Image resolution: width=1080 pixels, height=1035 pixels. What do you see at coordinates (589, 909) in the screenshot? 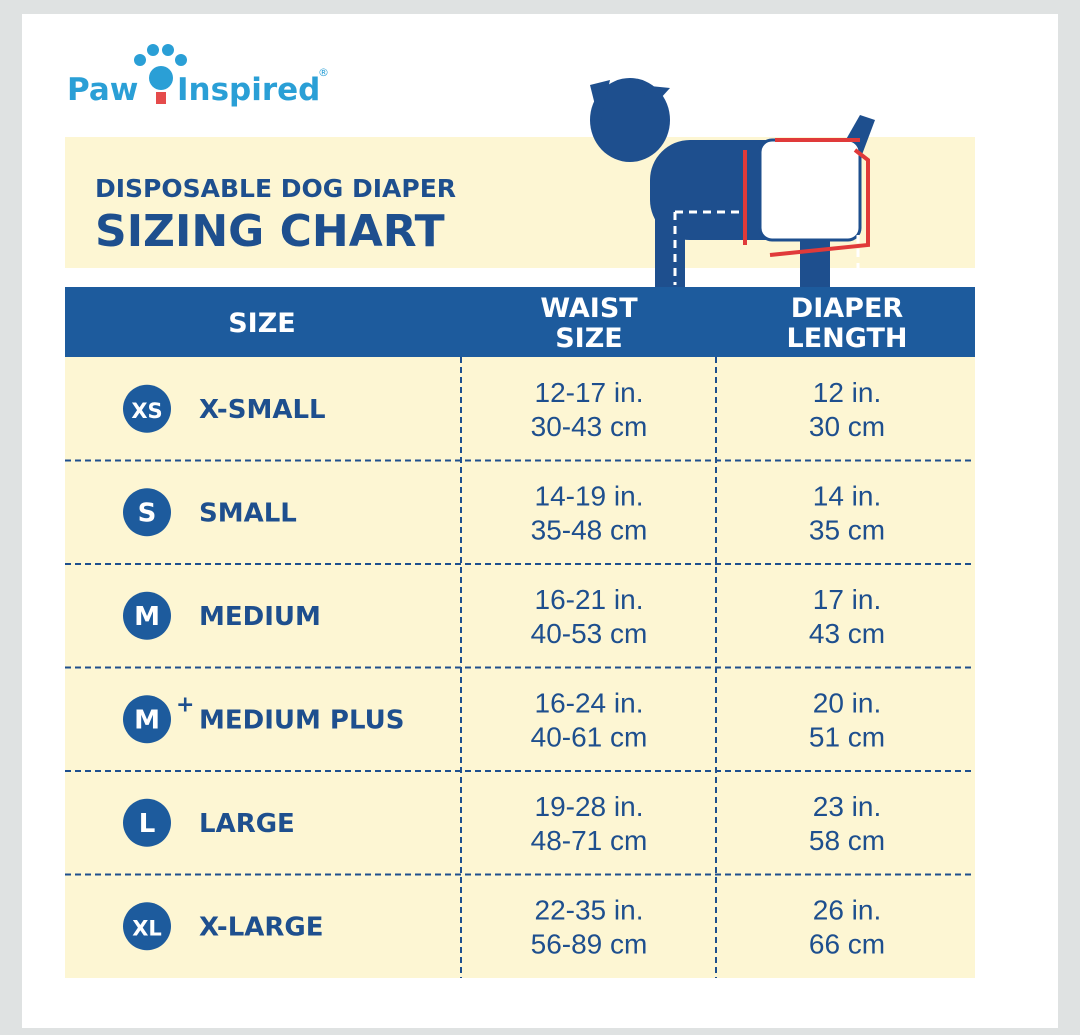
I see `waist-value: 22-35 in.` at bounding box center [589, 909].